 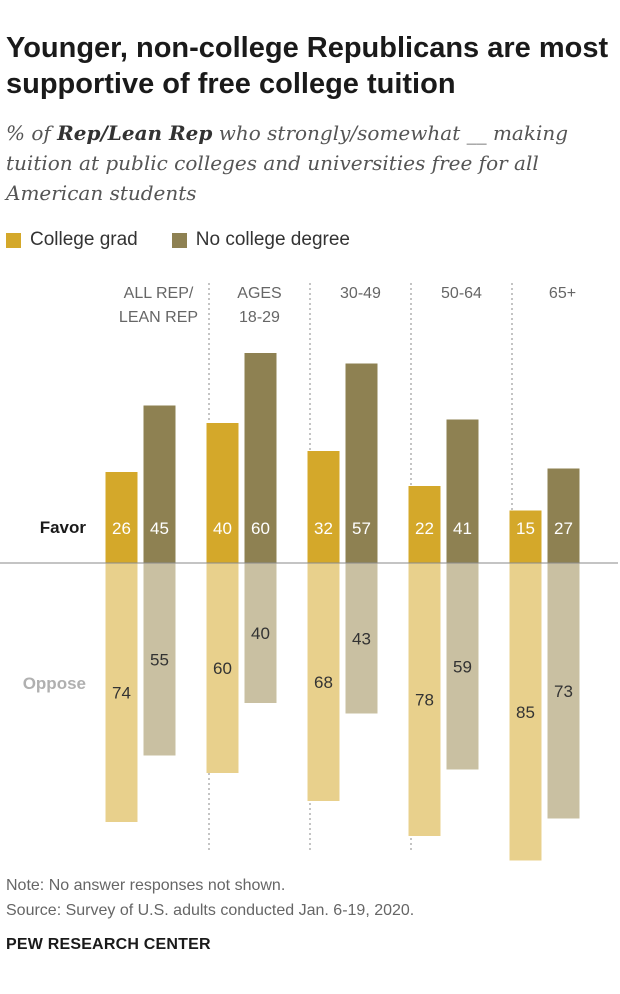 I want to click on legend-item-no-college: No college degree, so click(x=260, y=240).